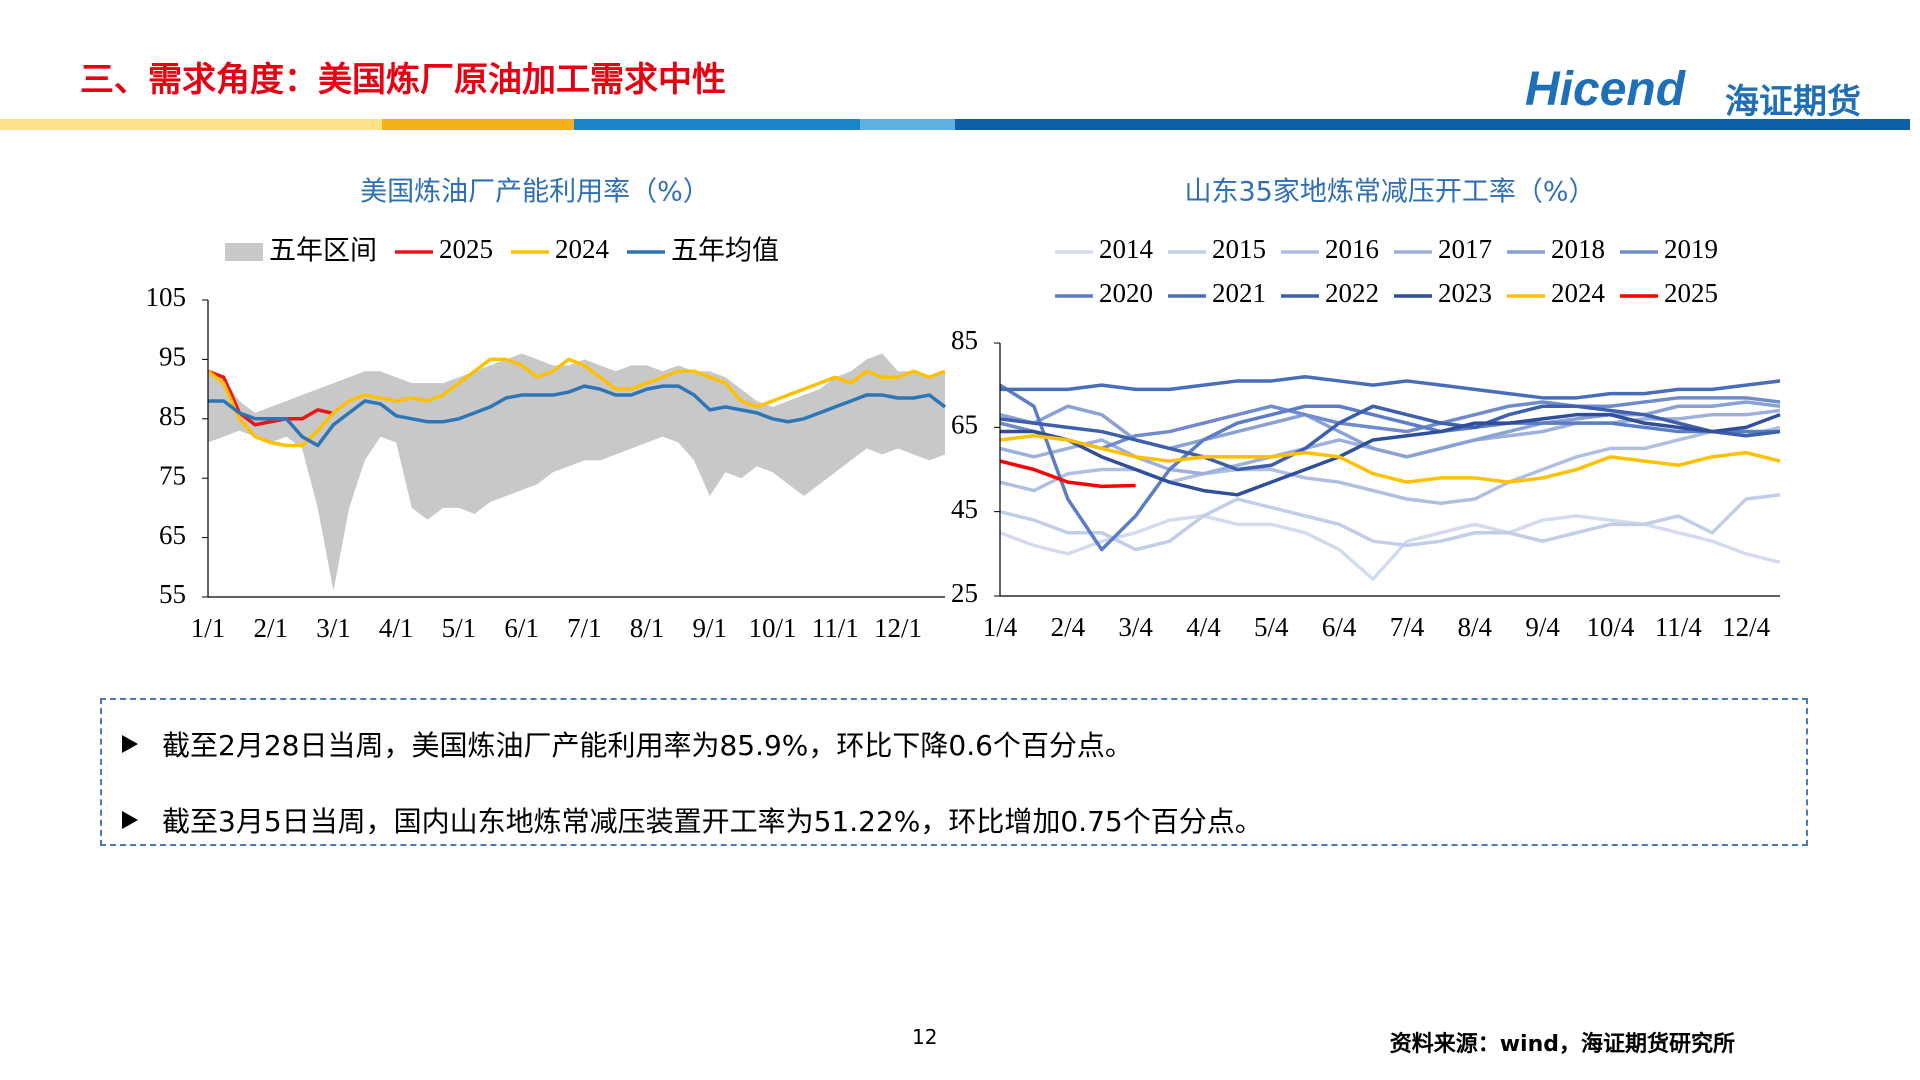 Image resolution: width=1920 pixels, height=1080 pixels. Describe the element at coordinates (208, 628) in the screenshot. I see `x-tick-label: 1/1` at that location.